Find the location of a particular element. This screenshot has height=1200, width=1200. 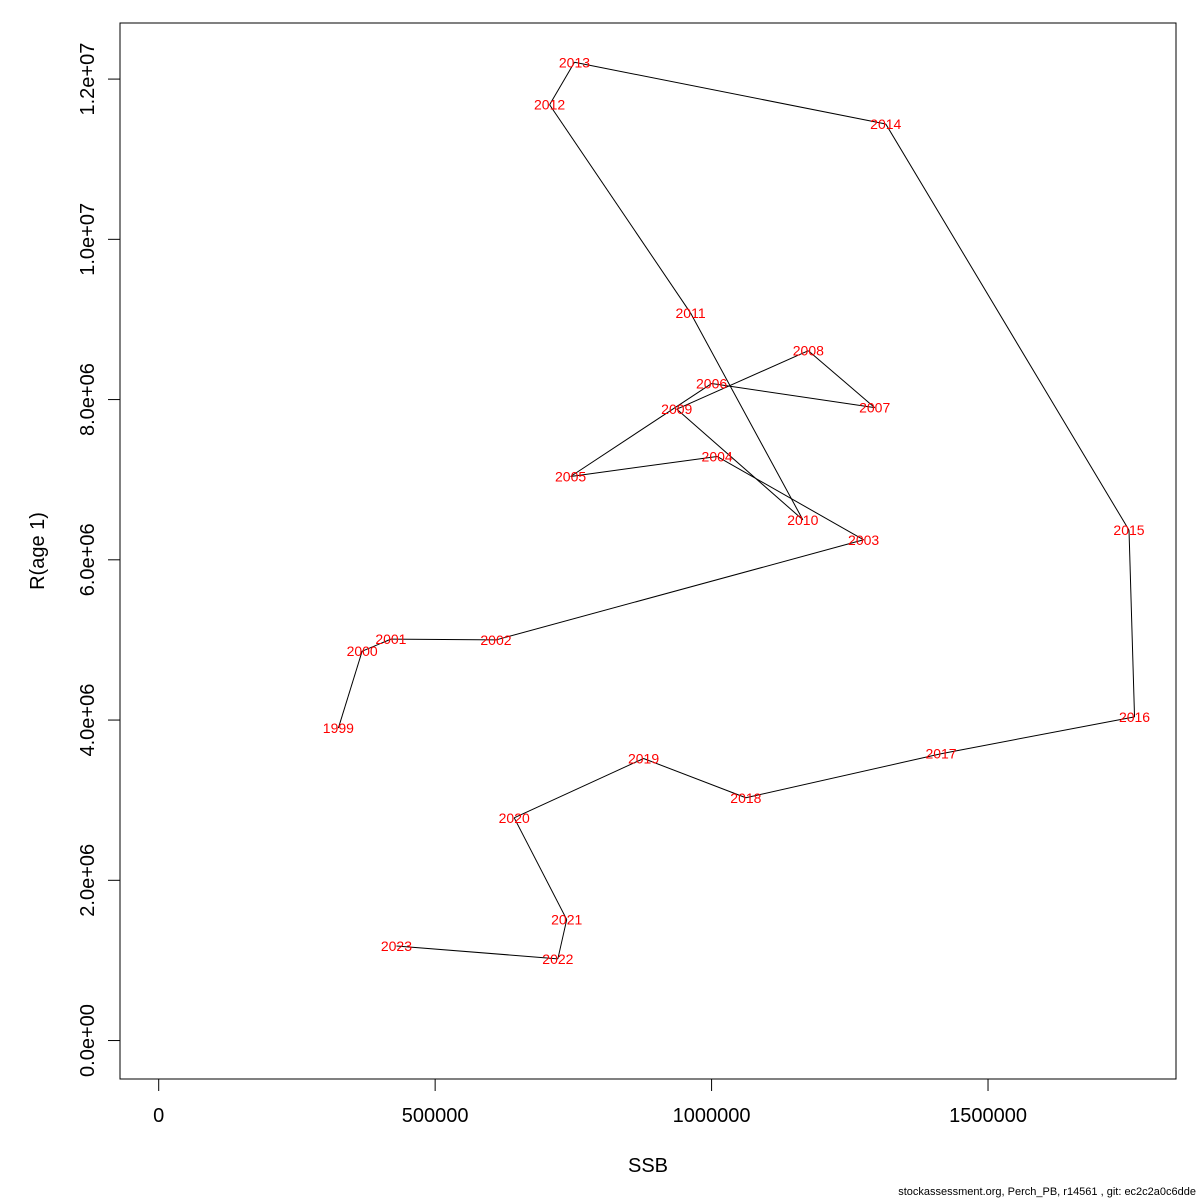

point-label-2005: 2005 is located at coordinates (570, 476).